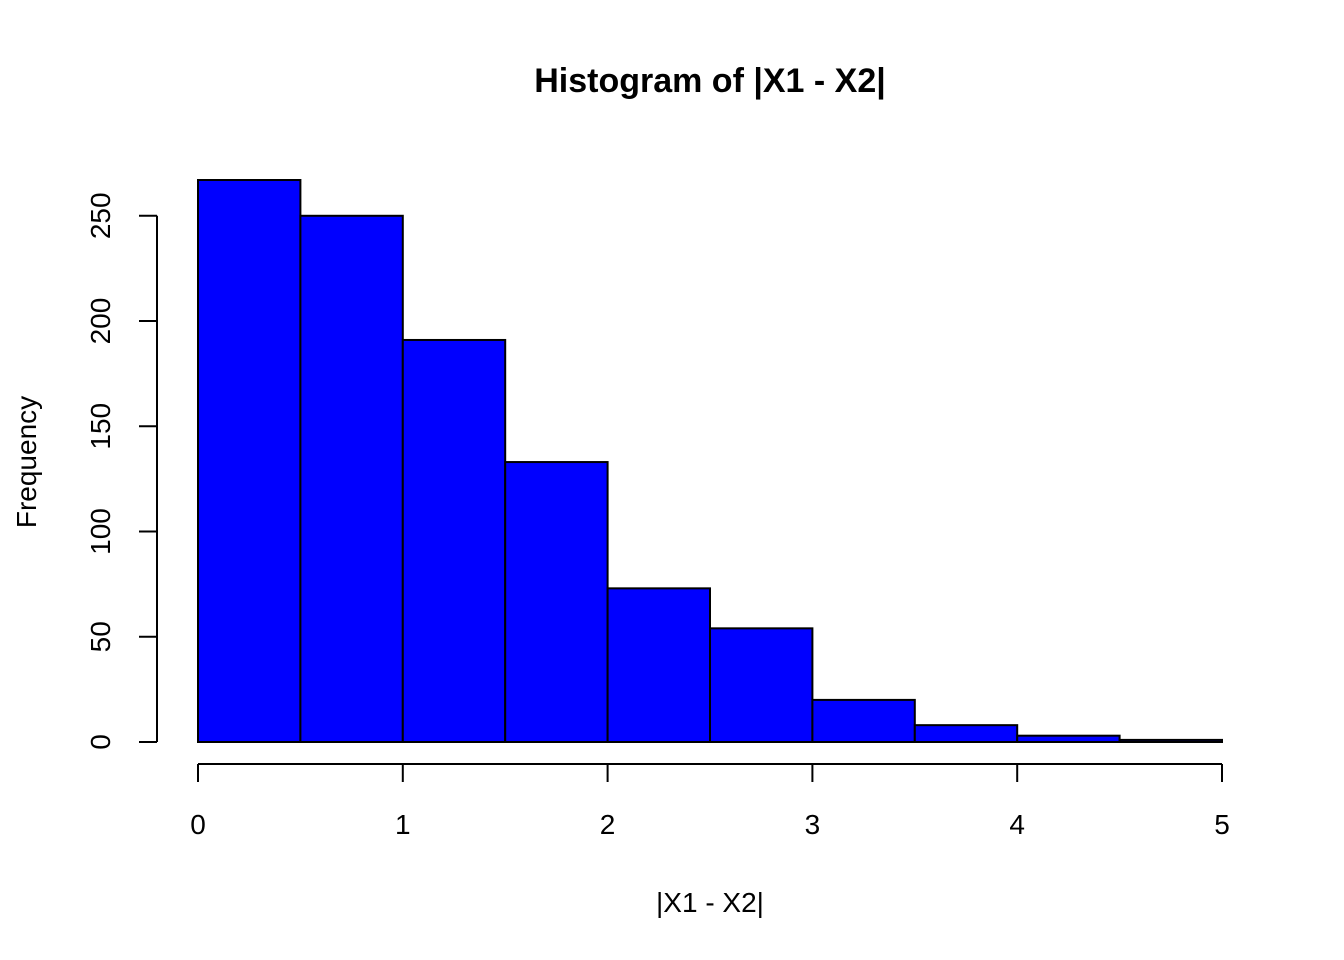 The image size is (1344, 960). I want to click on x-tick-label: 1, so click(403, 824).